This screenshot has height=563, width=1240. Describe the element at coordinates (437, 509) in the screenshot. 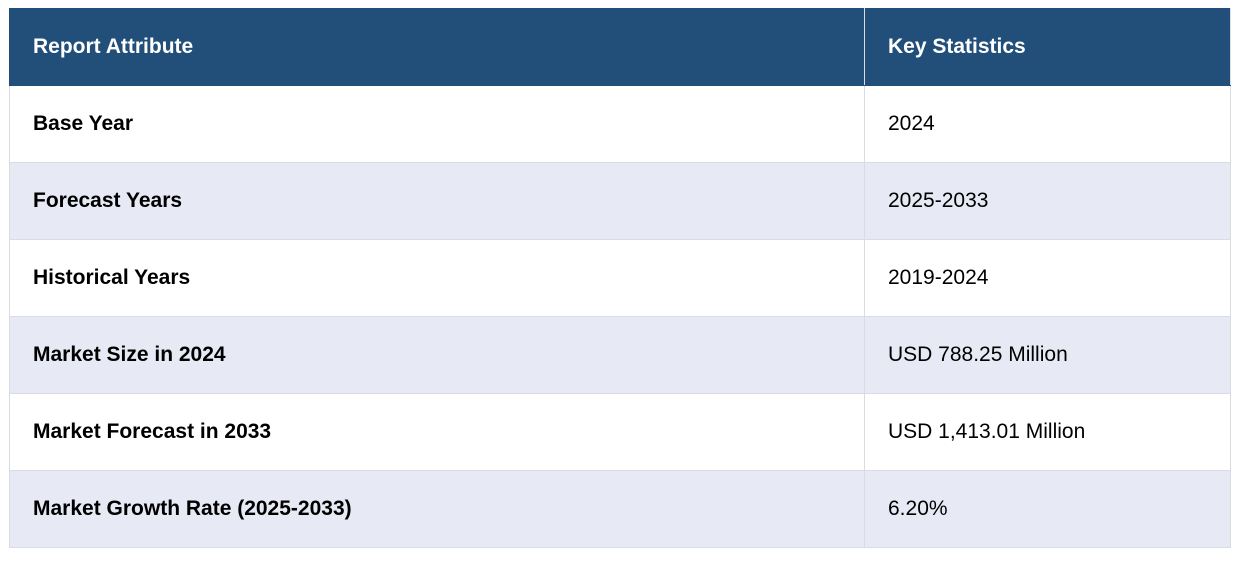

I see `attribute-cell: Market Growth Rate (2025-2033)` at that location.